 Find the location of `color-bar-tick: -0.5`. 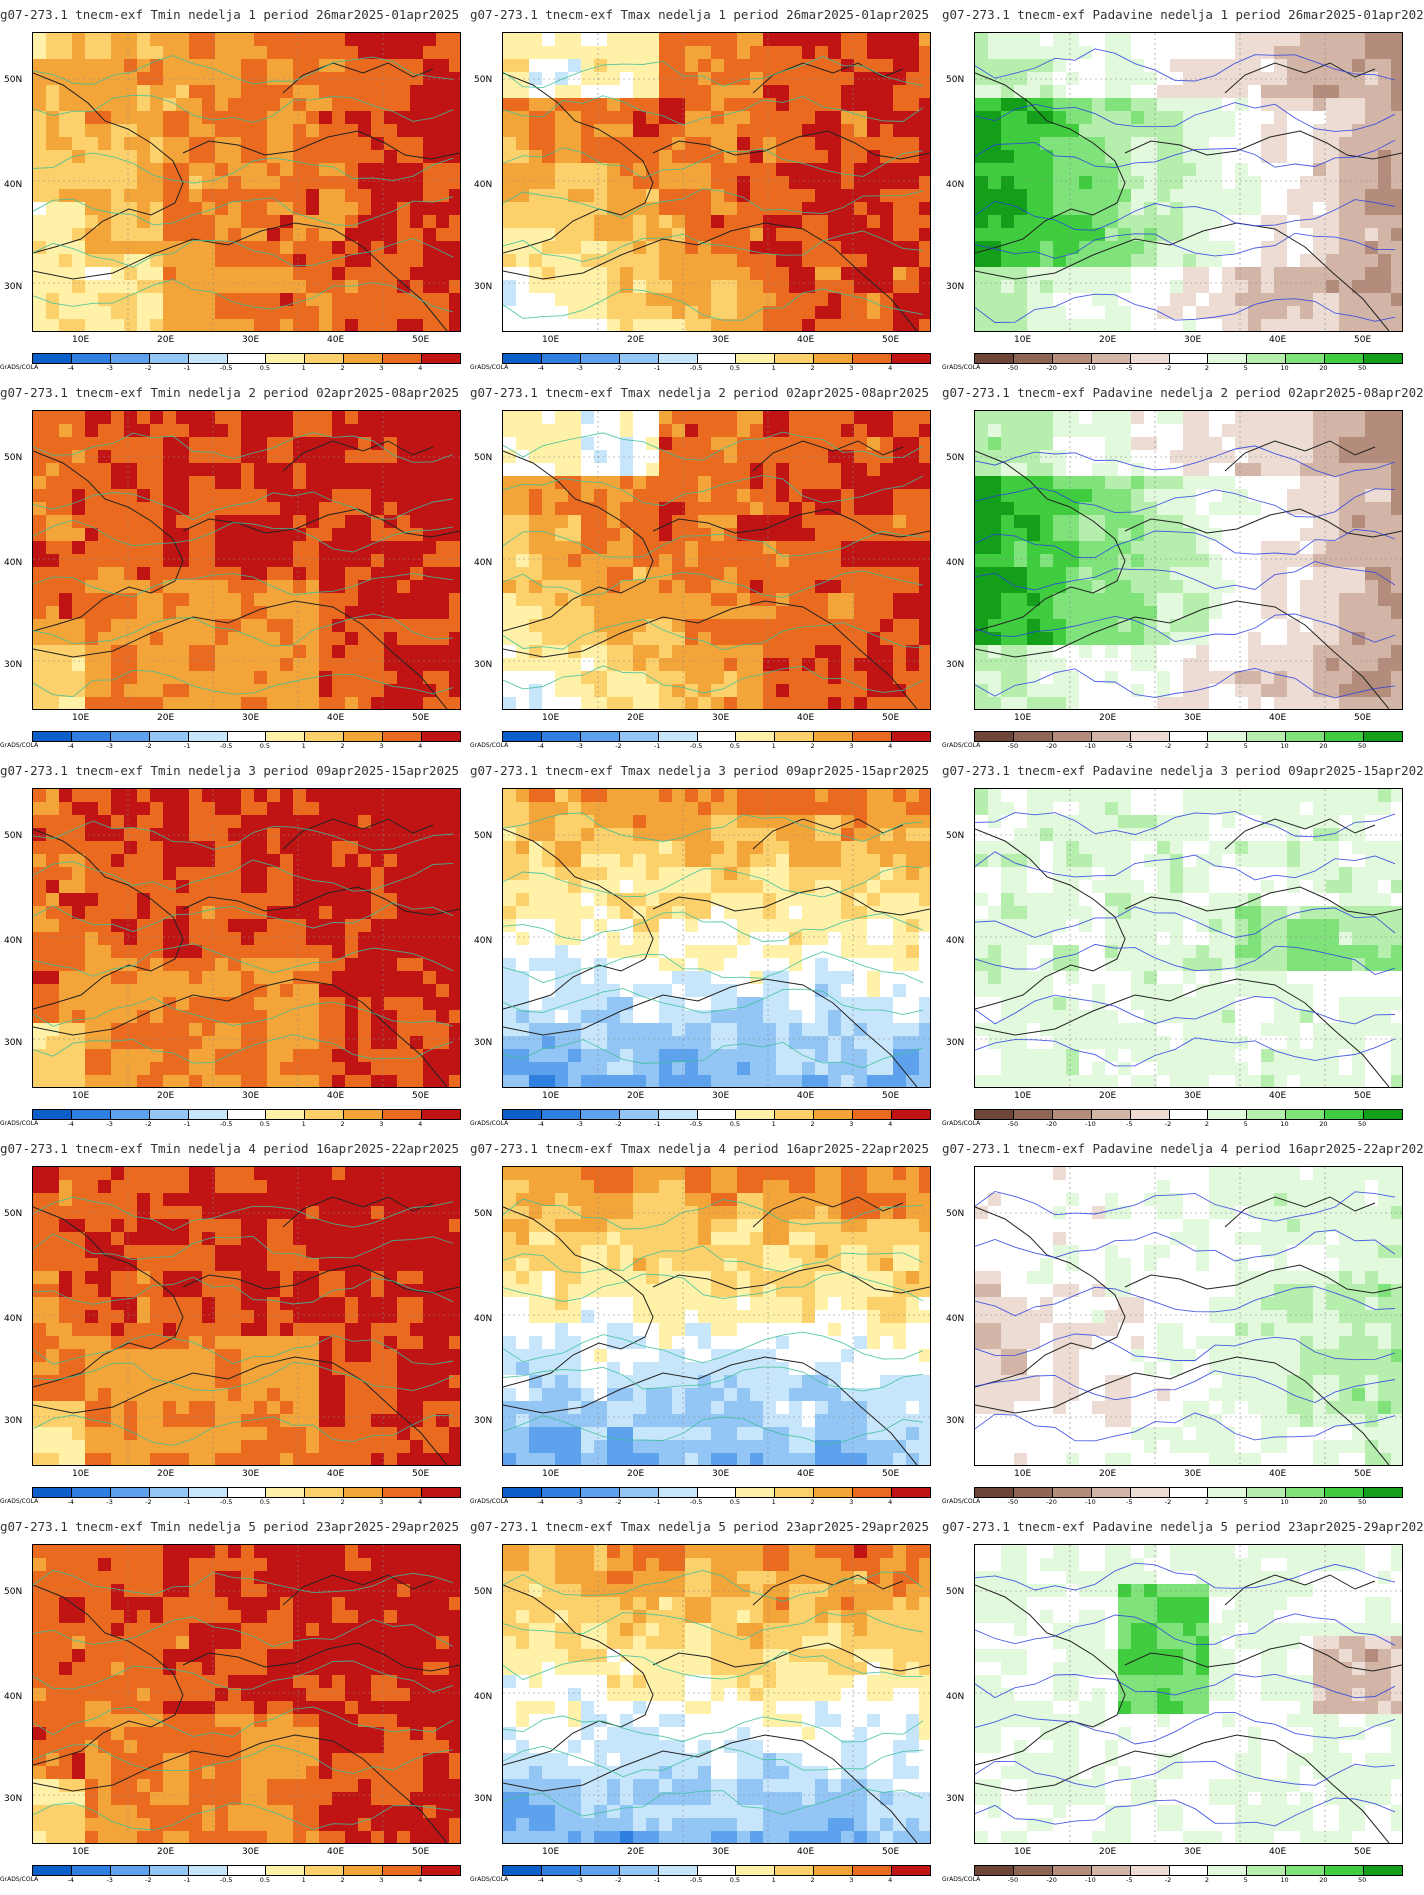

color-bar-tick: -0.5 is located at coordinates (696, 746).